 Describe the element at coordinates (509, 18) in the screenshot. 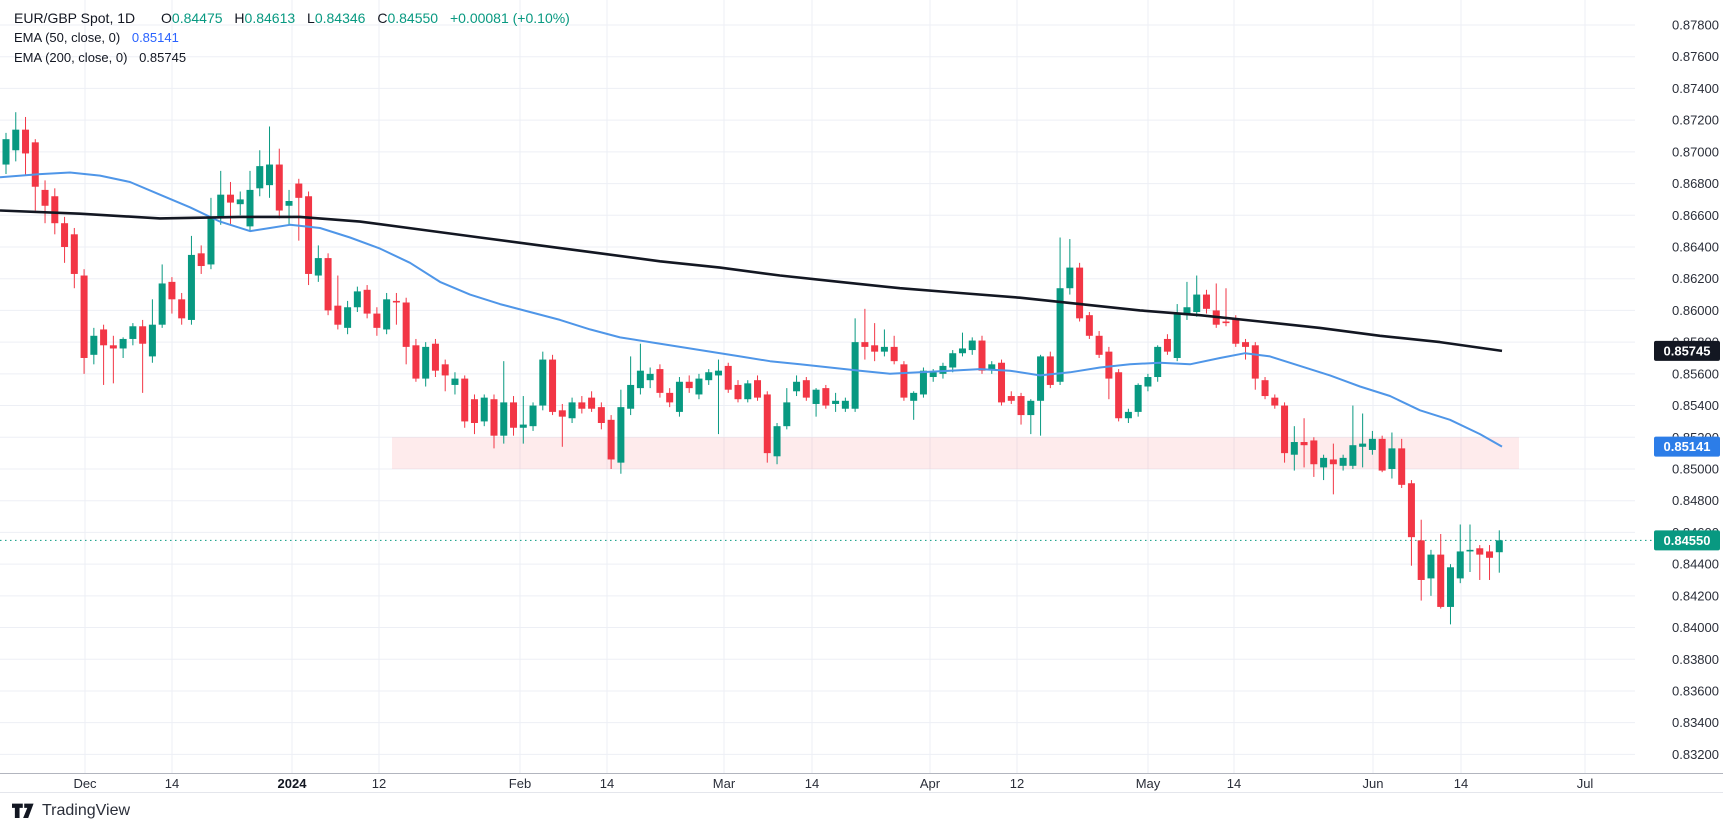

I see `change-value: +0.00081 (+0.10%)` at that location.